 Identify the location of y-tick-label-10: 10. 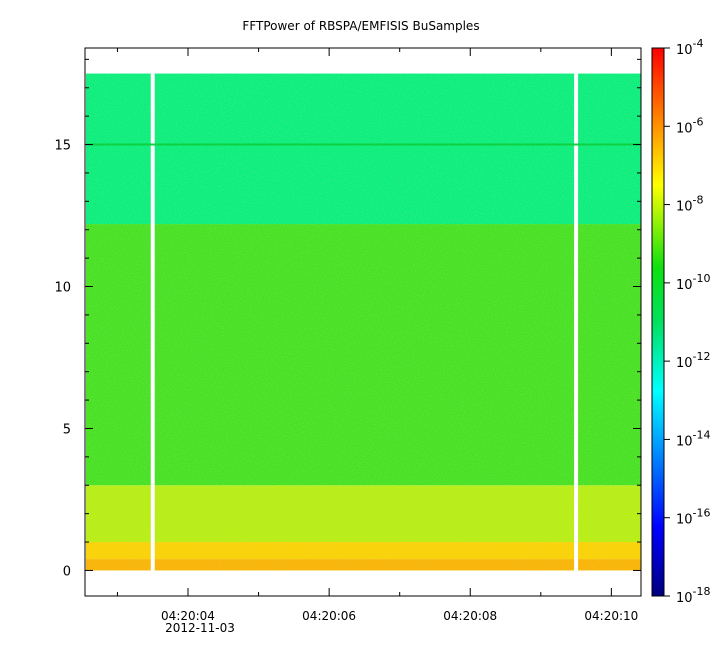
(62, 288).